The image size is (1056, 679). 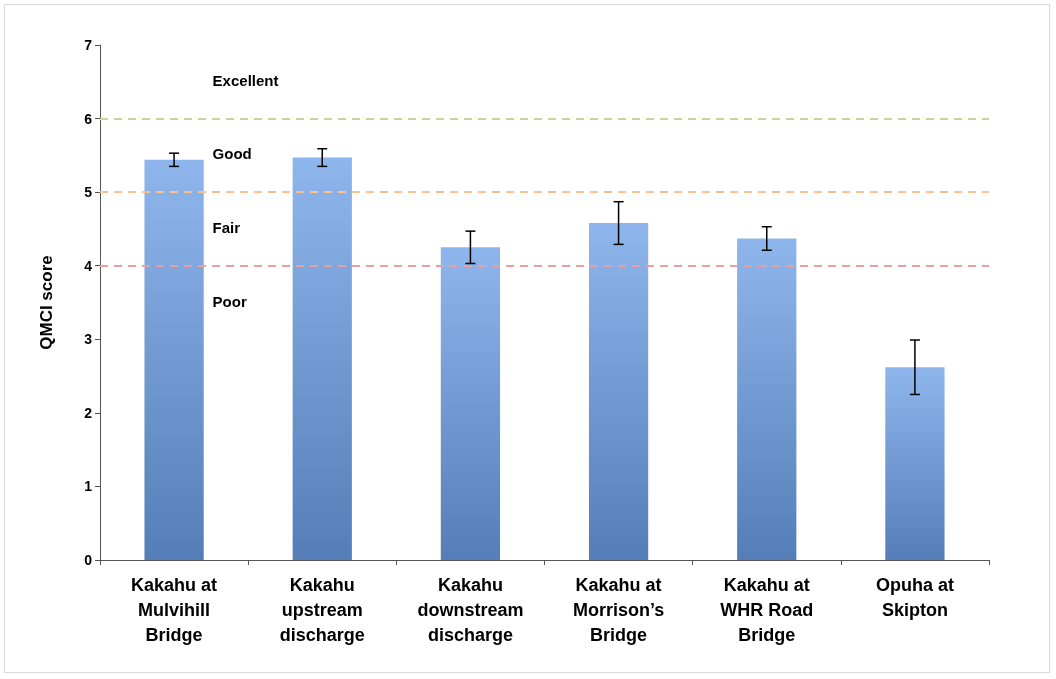 What do you see at coordinates (914, 597) in the screenshot?
I see `x-tick-label: Opuha at Skipton` at bounding box center [914, 597].